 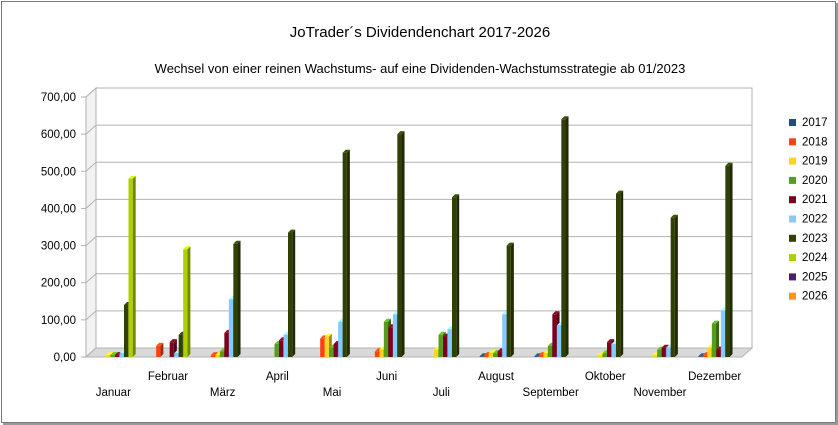 What do you see at coordinates (808, 210) in the screenshot?
I see `legend: 2017 2018 2019 2020 2021 2022 2023 2024 2025 2026` at bounding box center [808, 210].